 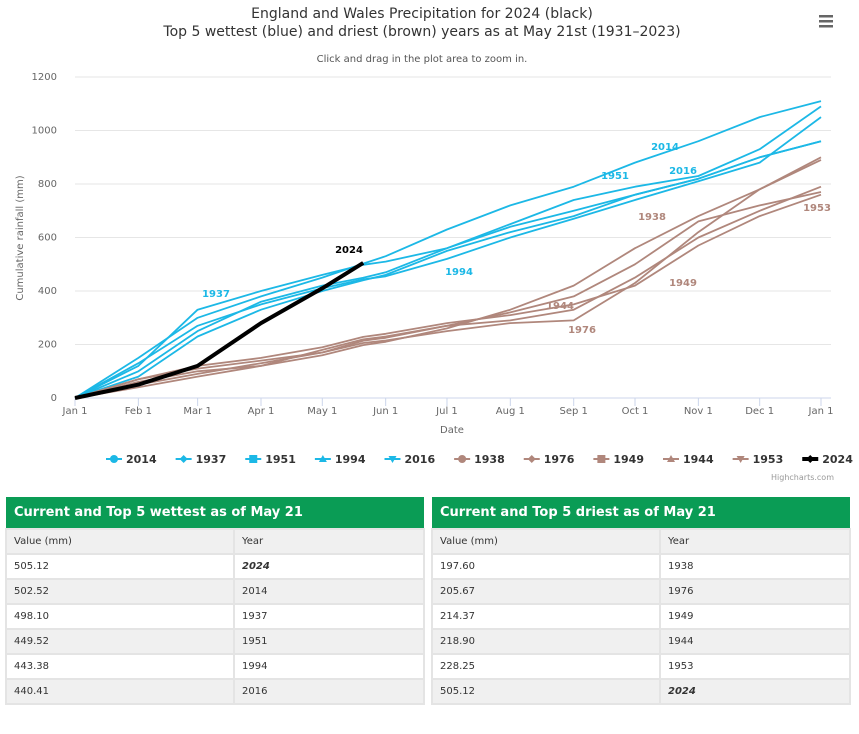 What do you see at coordinates (54, 398) in the screenshot?
I see `y-tick-label: 0` at bounding box center [54, 398].